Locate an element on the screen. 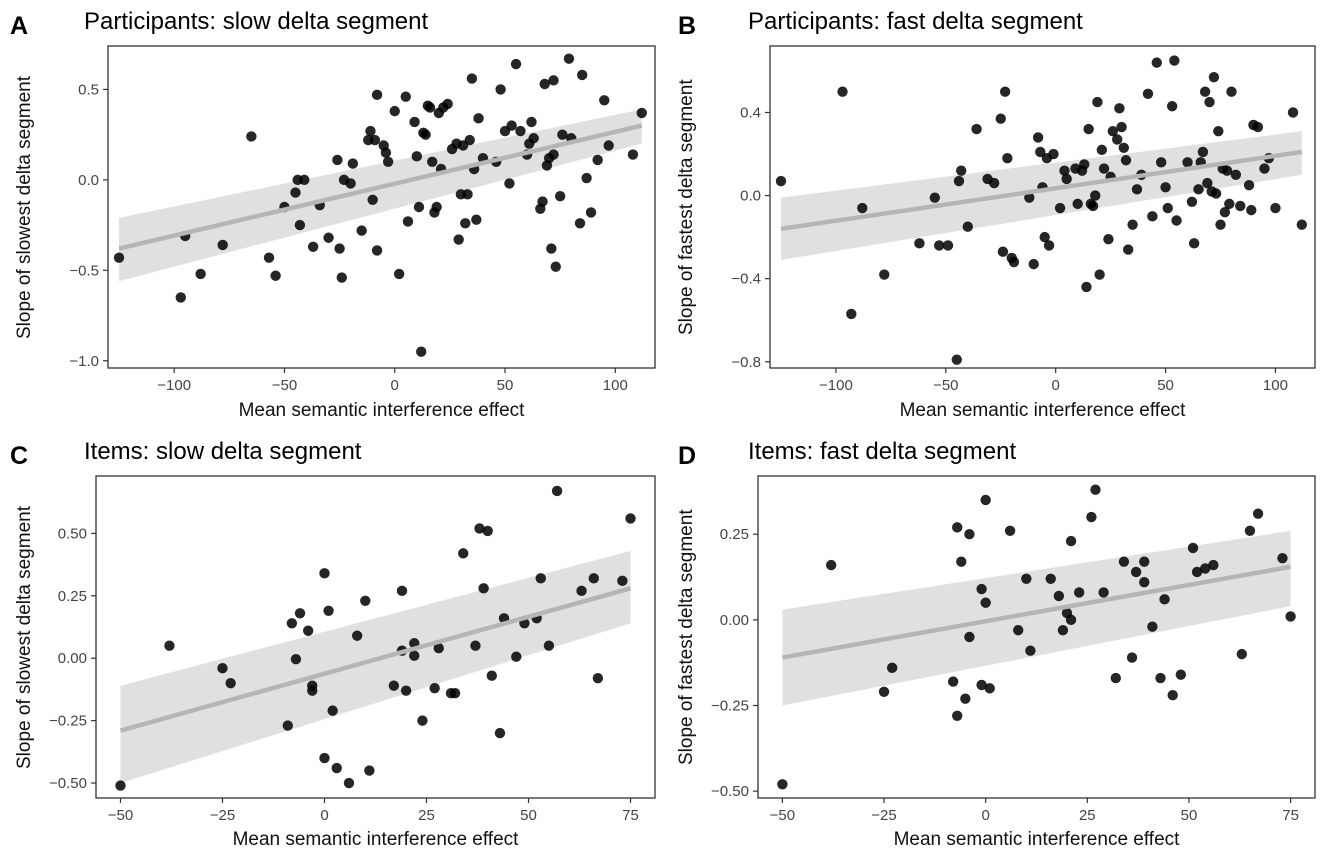 The image size is (1323, 853). y-tick-label: 0.25 is located at coordinates (72, 596).